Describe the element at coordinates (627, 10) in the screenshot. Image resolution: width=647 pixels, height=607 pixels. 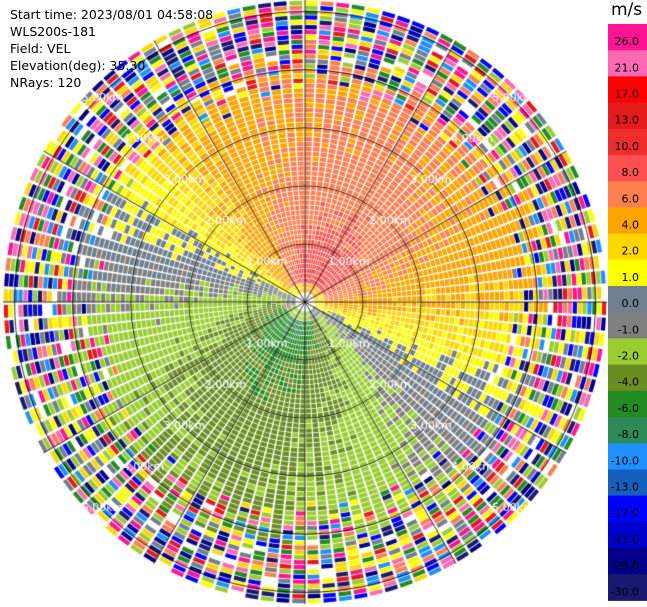
I see `colorbar-unit: m/s` at that location.